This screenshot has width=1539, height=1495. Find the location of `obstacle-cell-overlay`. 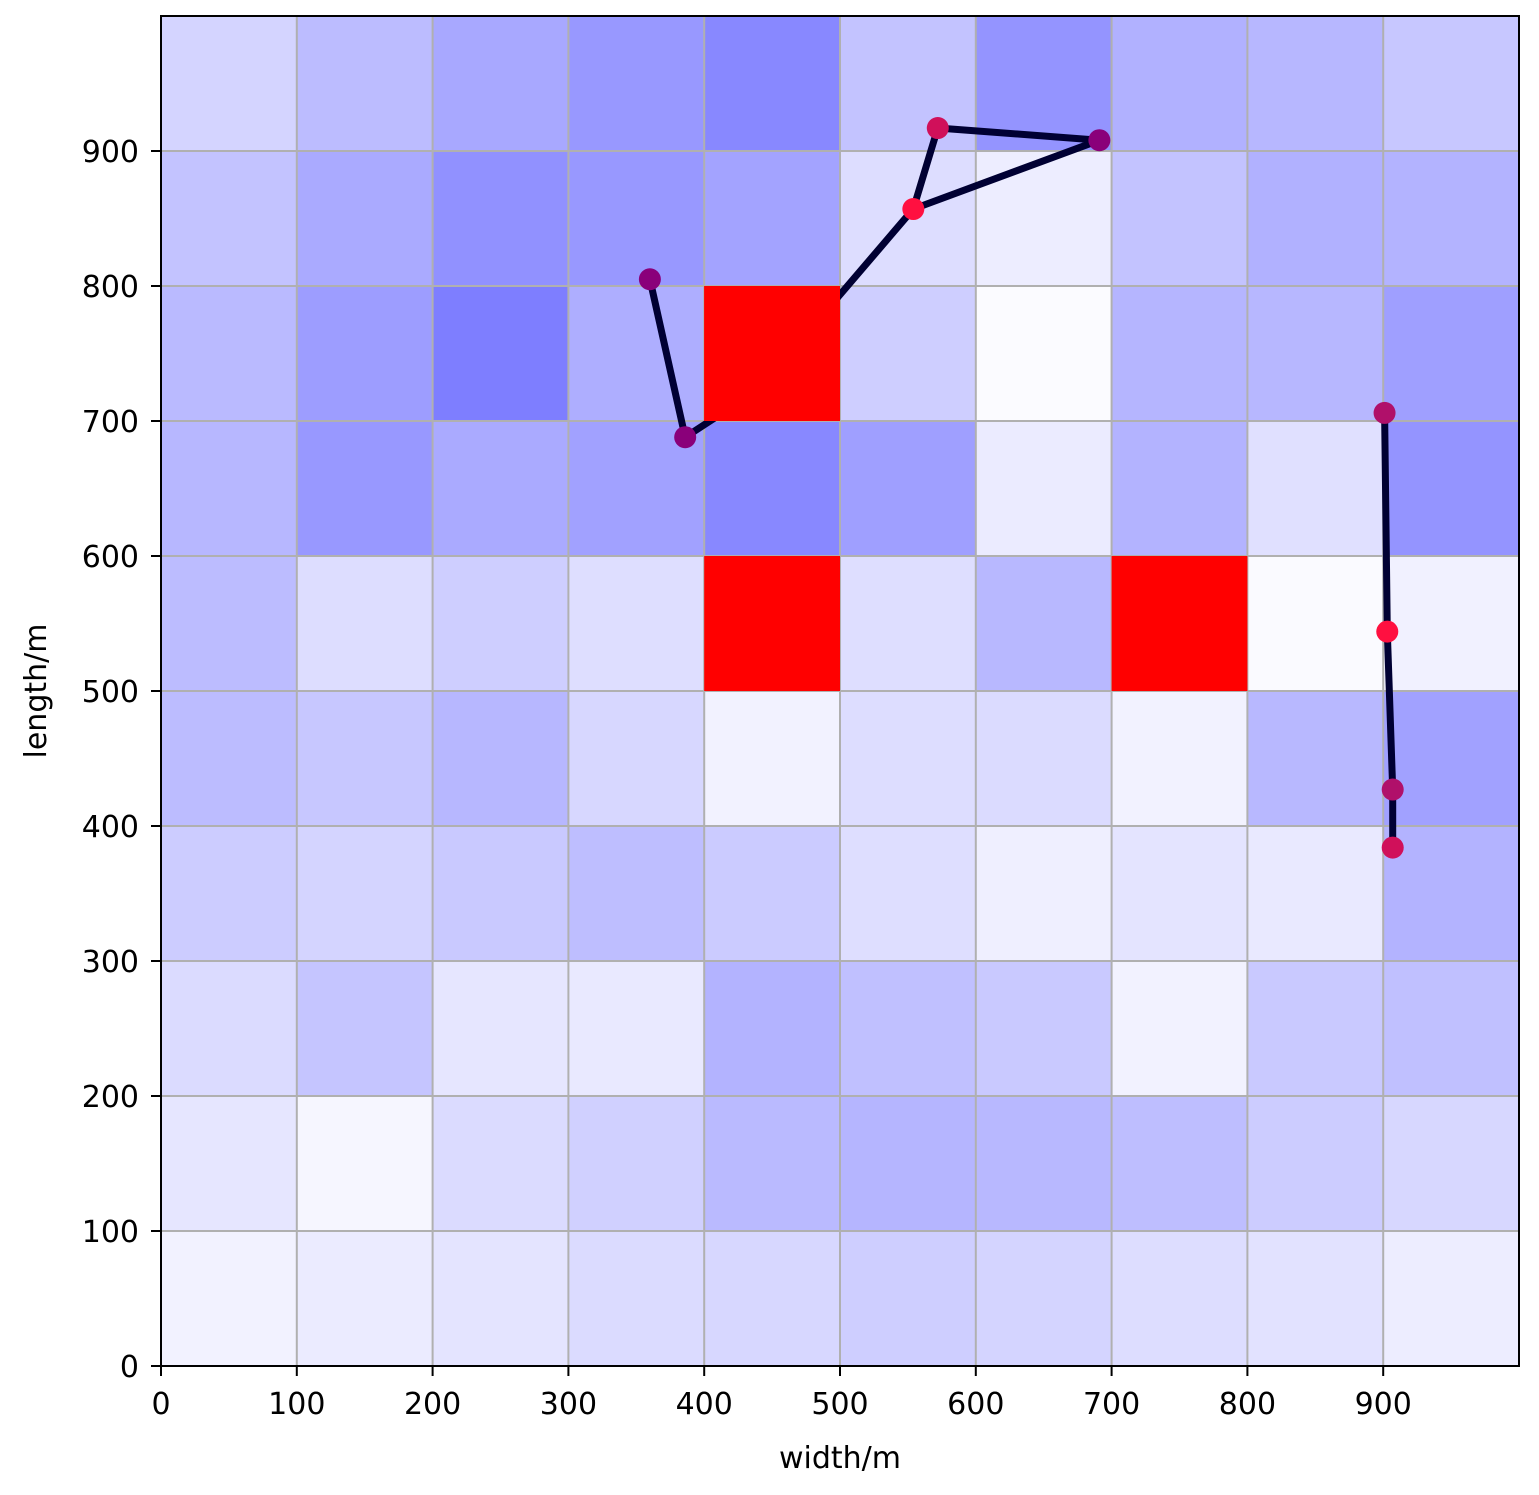

obstacle-cell-overlay is located at coordinates (772, 353).